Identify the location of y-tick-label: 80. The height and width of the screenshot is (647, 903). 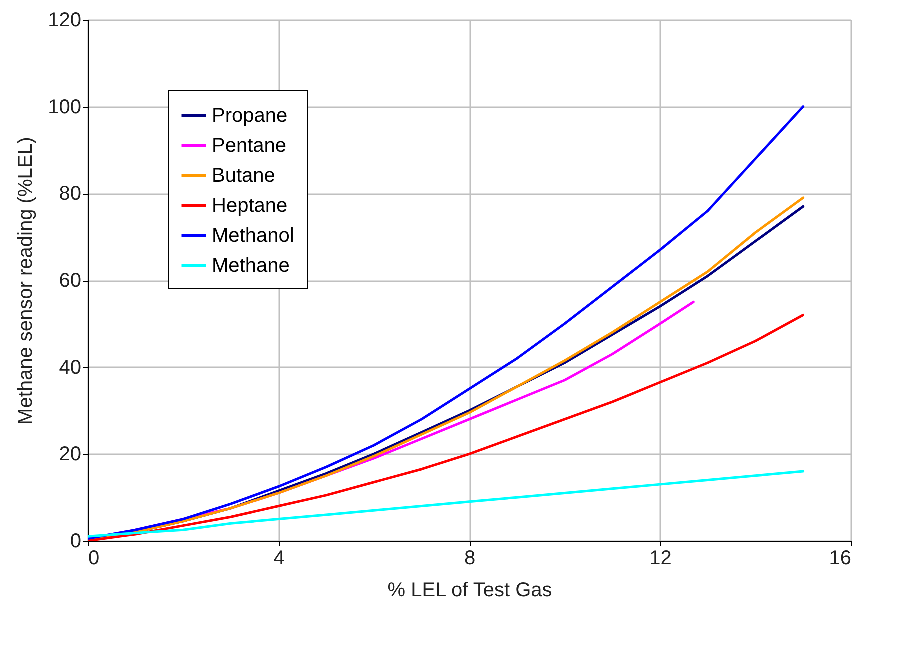
(70, 194).